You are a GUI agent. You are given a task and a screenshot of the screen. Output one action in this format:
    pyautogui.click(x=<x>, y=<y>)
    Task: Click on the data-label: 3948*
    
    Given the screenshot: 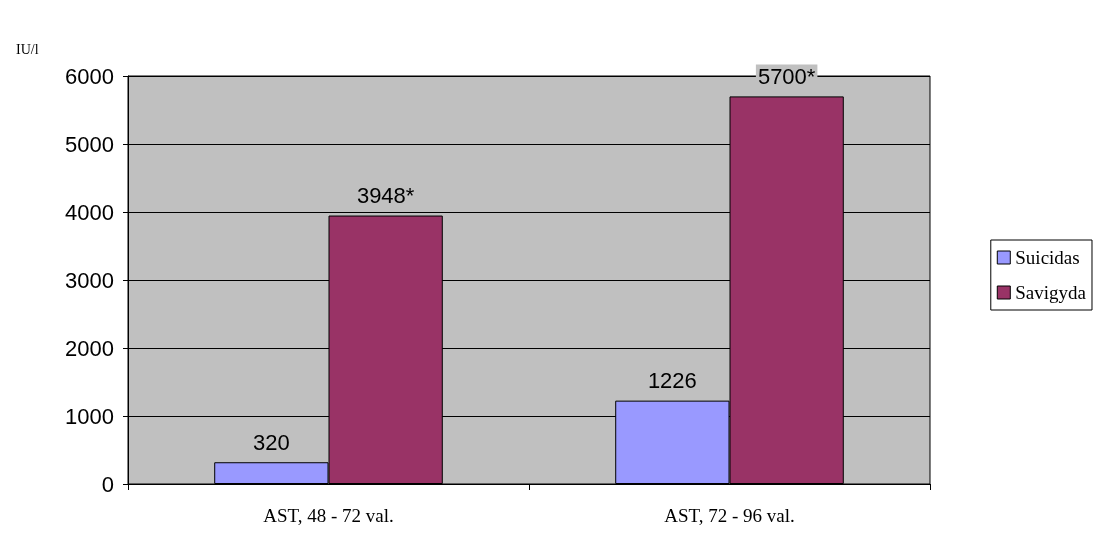 What is the action you would take?
    pyautogui.click(x=385, y=196)
    